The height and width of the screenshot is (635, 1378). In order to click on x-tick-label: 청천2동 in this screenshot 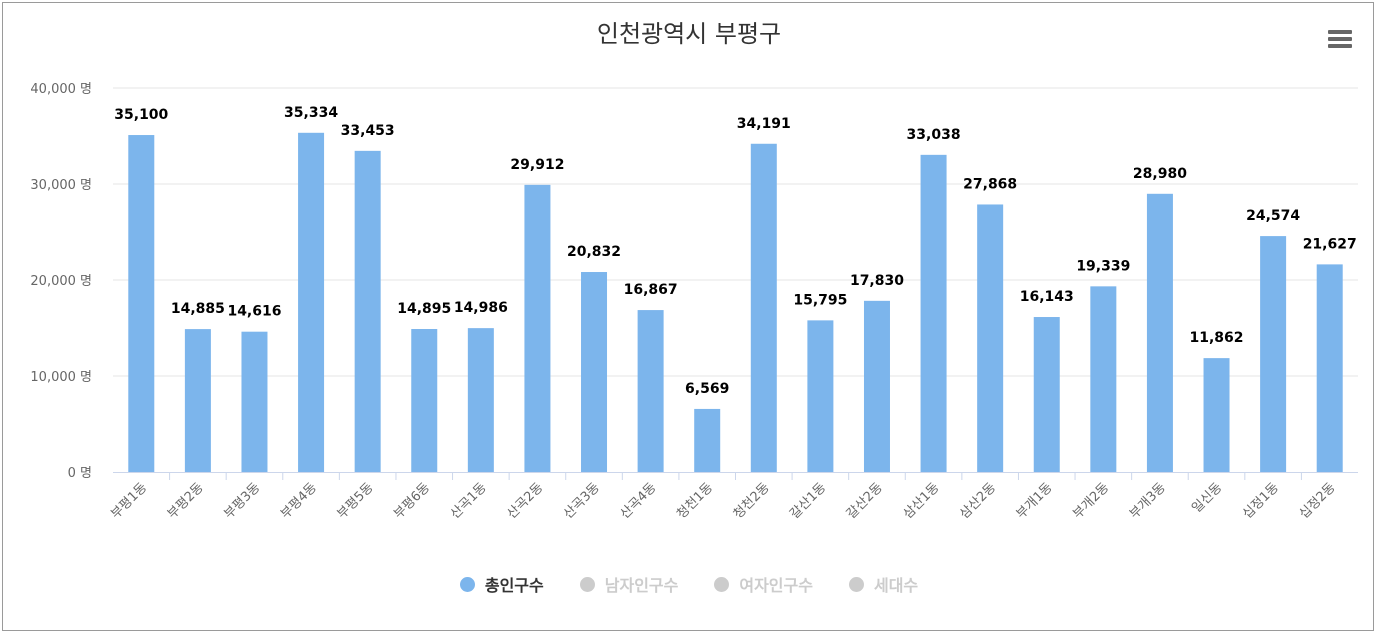, I will do `click(752, 501)`.